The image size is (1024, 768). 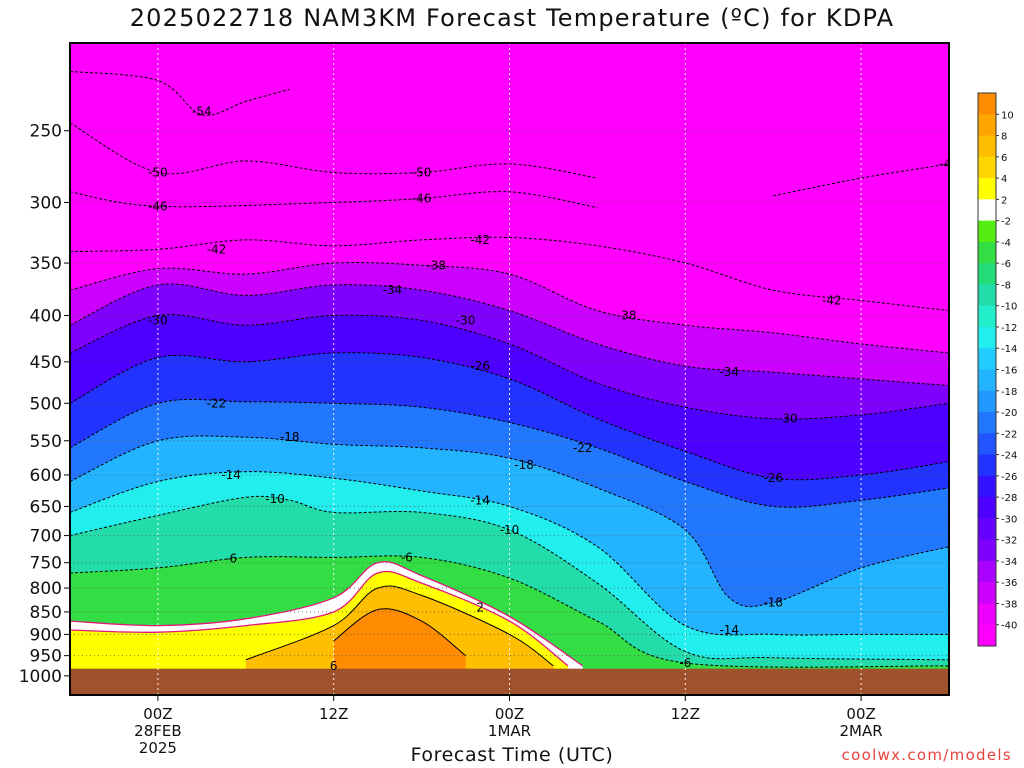 What do you see at coordinates (1009, 413) in the screenshot?
I see `colorbar-label-14: -20` at bounding box center [1009, 413].